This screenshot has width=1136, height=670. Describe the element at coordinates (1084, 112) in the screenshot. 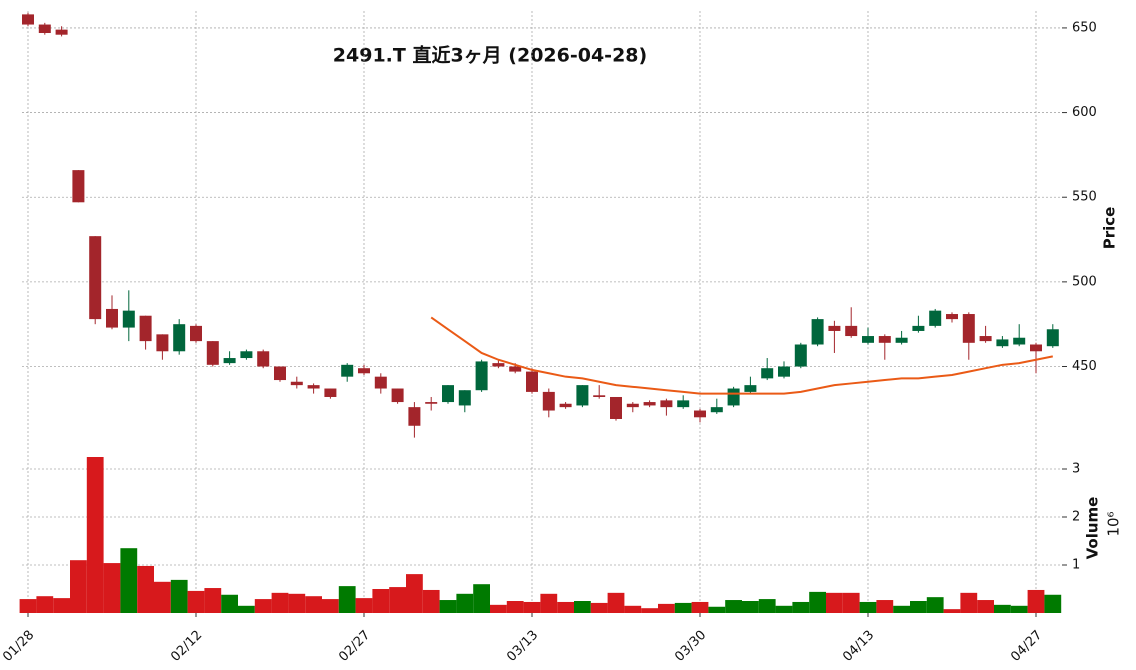

I see `y-tick-label: 600` at that location.